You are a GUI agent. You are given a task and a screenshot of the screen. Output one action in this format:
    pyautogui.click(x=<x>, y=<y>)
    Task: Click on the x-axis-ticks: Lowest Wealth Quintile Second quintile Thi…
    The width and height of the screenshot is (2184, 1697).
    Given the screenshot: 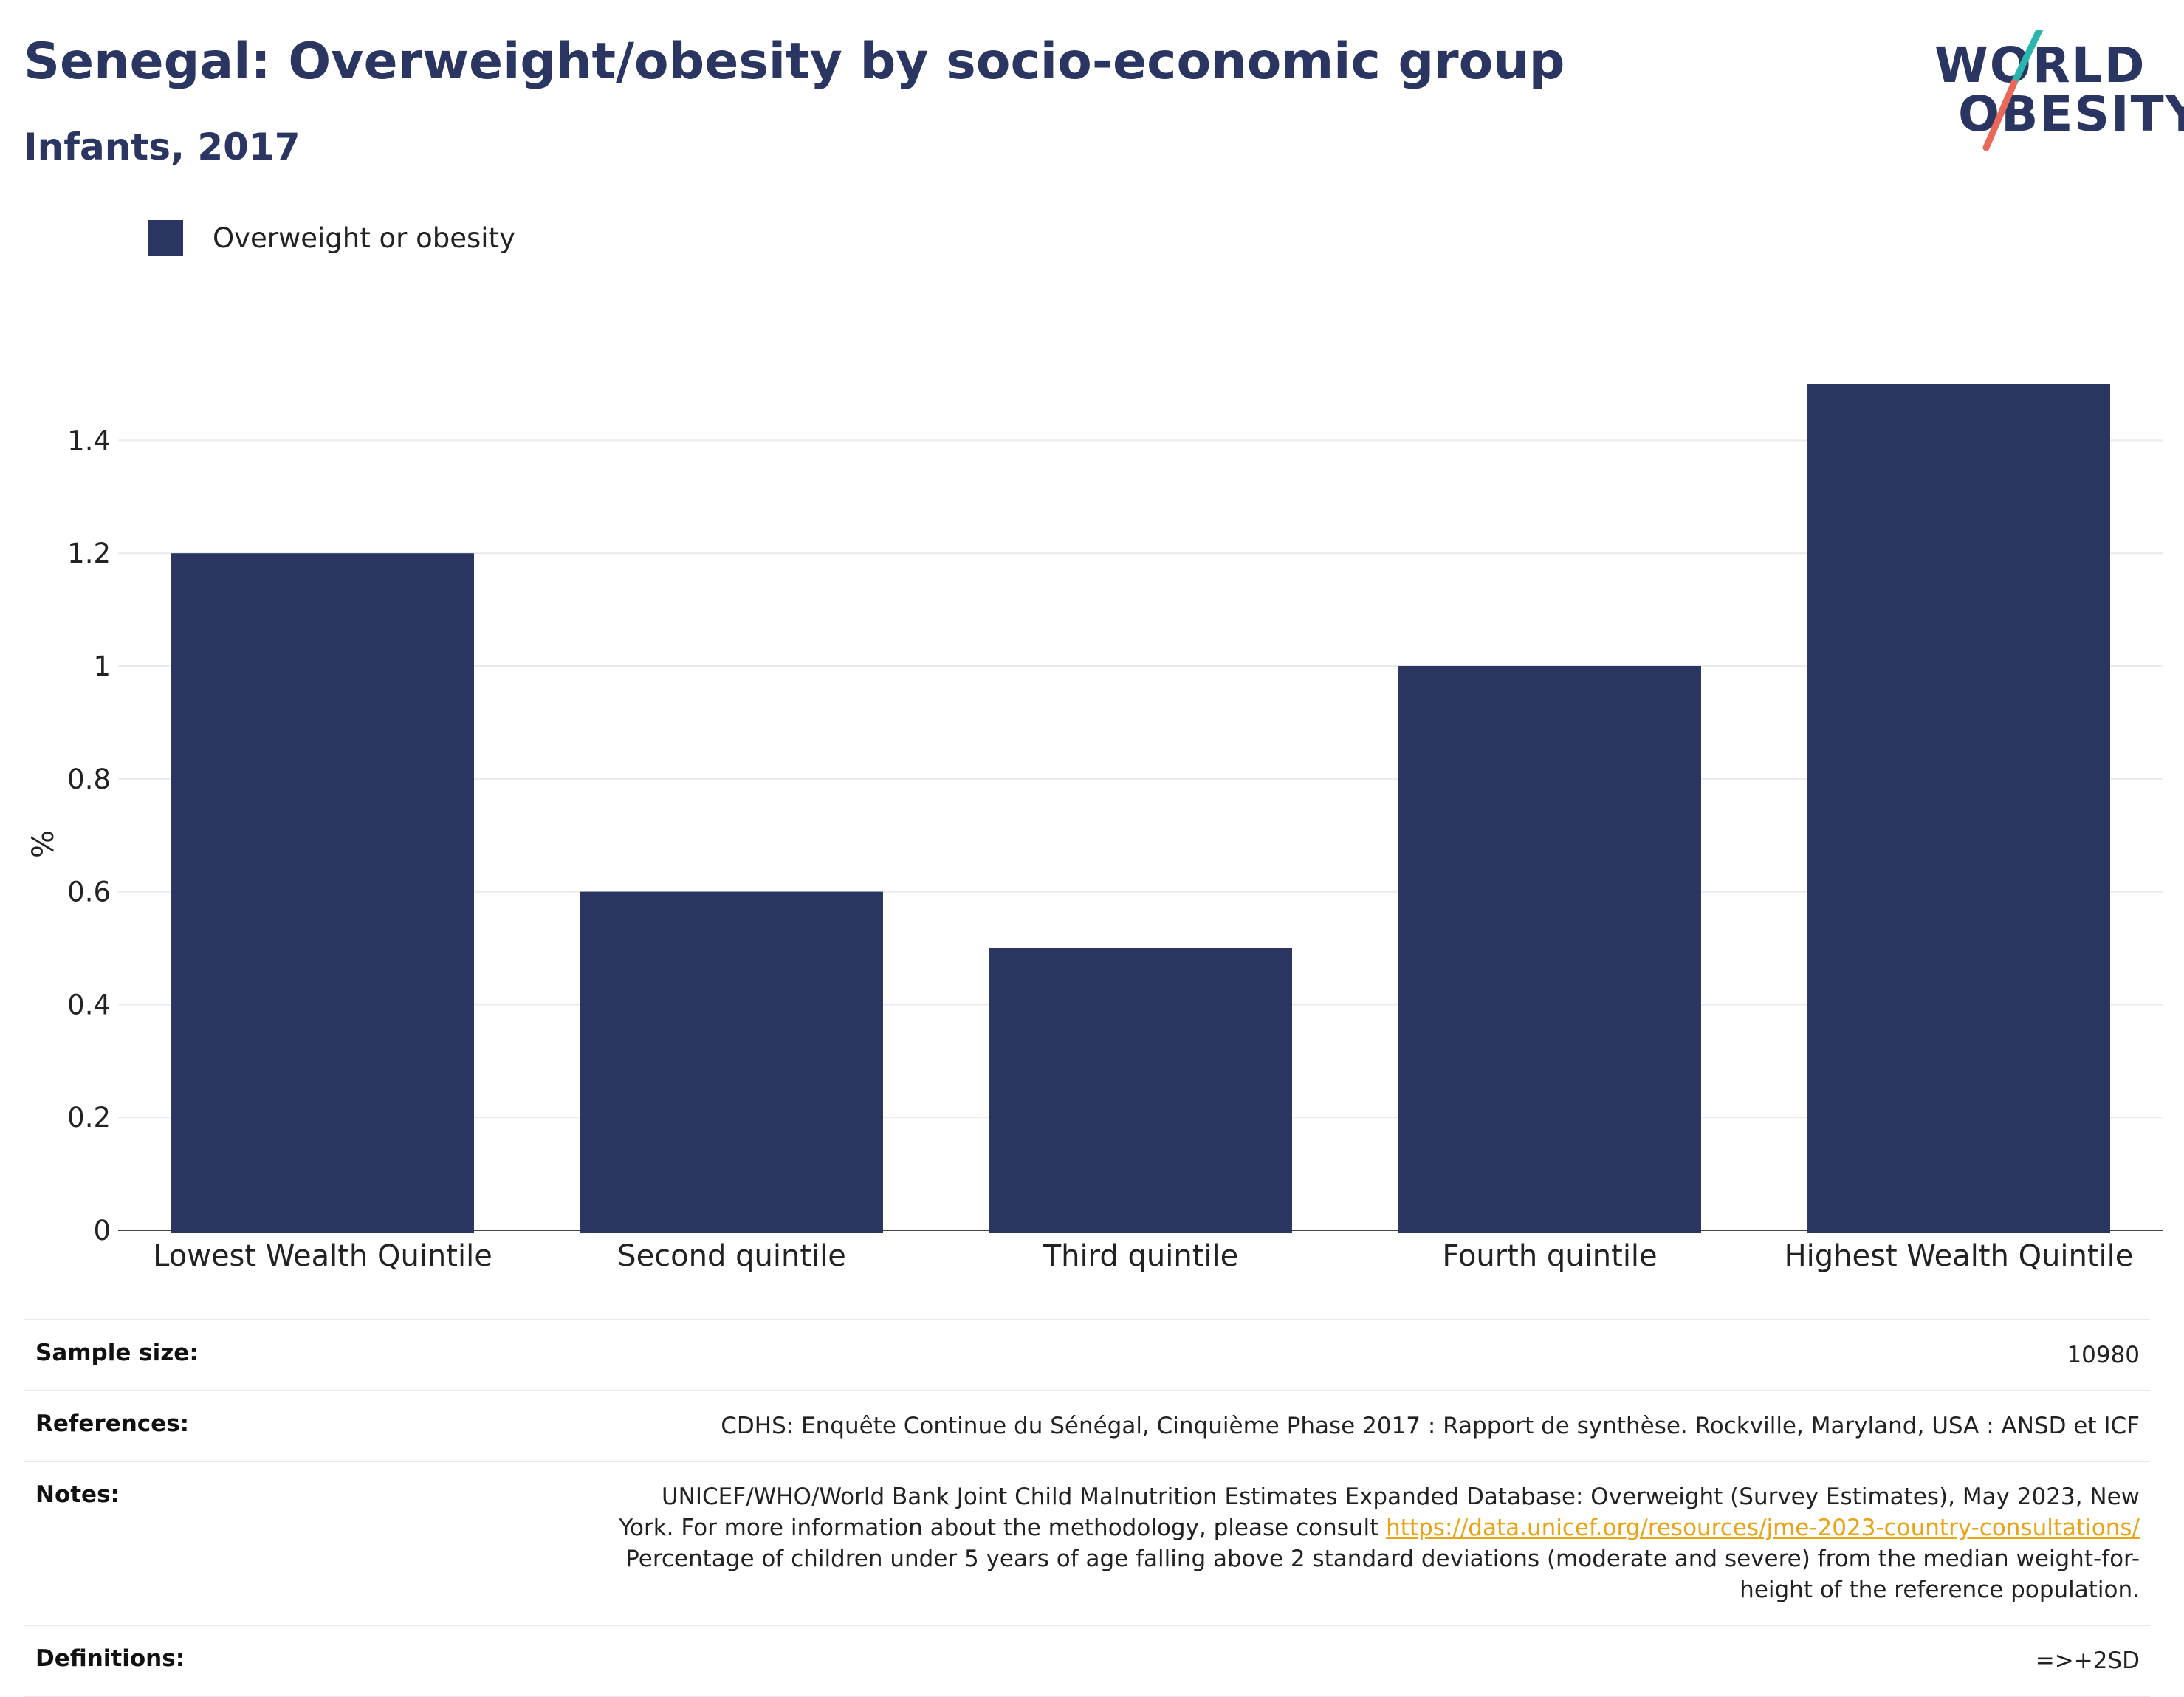 What is the action you would take?
    pyautogui.click(x=1143, y=1256)
    